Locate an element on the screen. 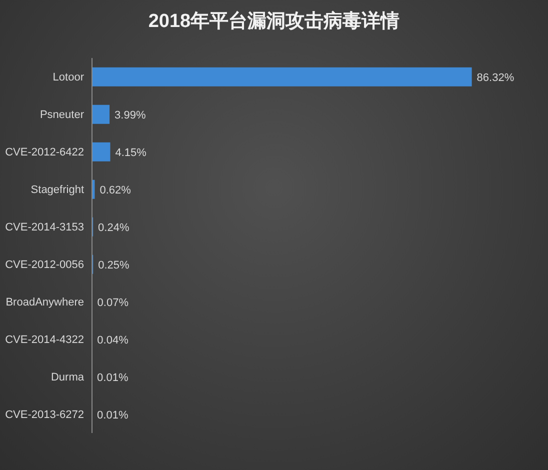  data-label: 0.25% is located at coordinates (114, 265).